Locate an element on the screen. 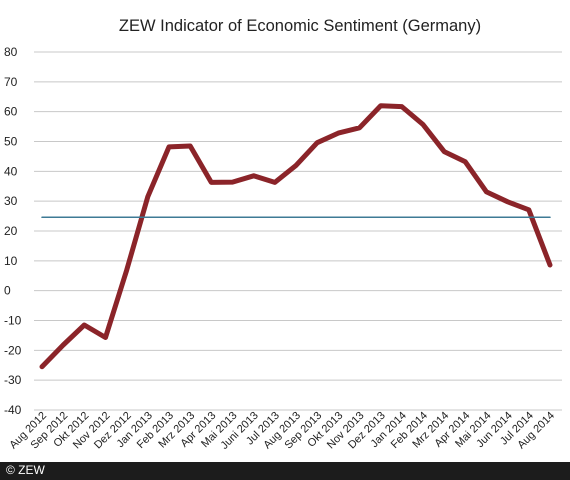  y-tick-label: -10 is located at coordinates (13, 321).